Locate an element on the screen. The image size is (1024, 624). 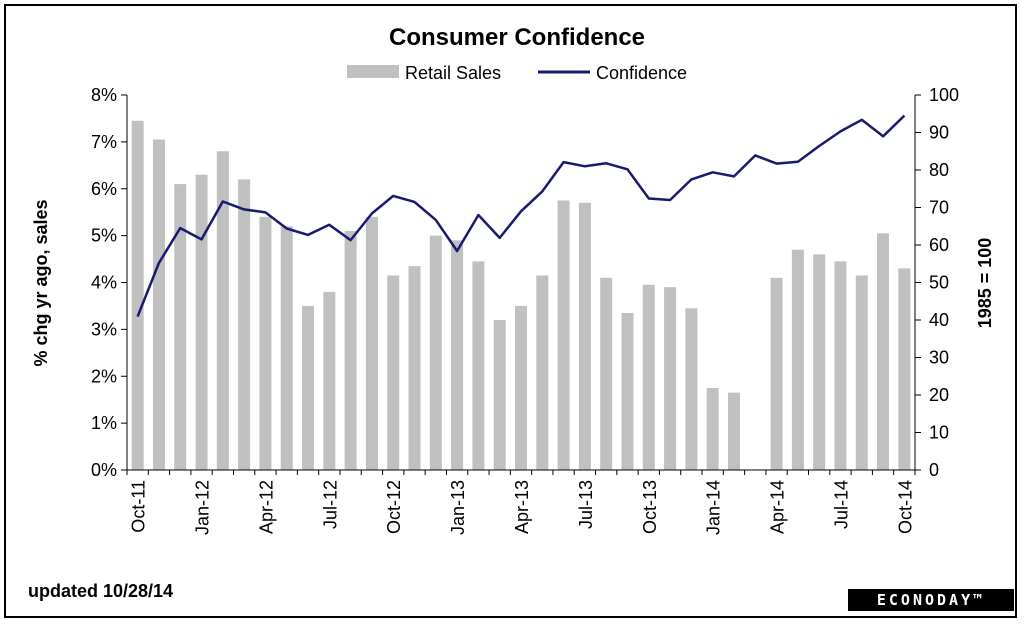
legend-swatch-retail-sales is located at coordinates (373, 71).